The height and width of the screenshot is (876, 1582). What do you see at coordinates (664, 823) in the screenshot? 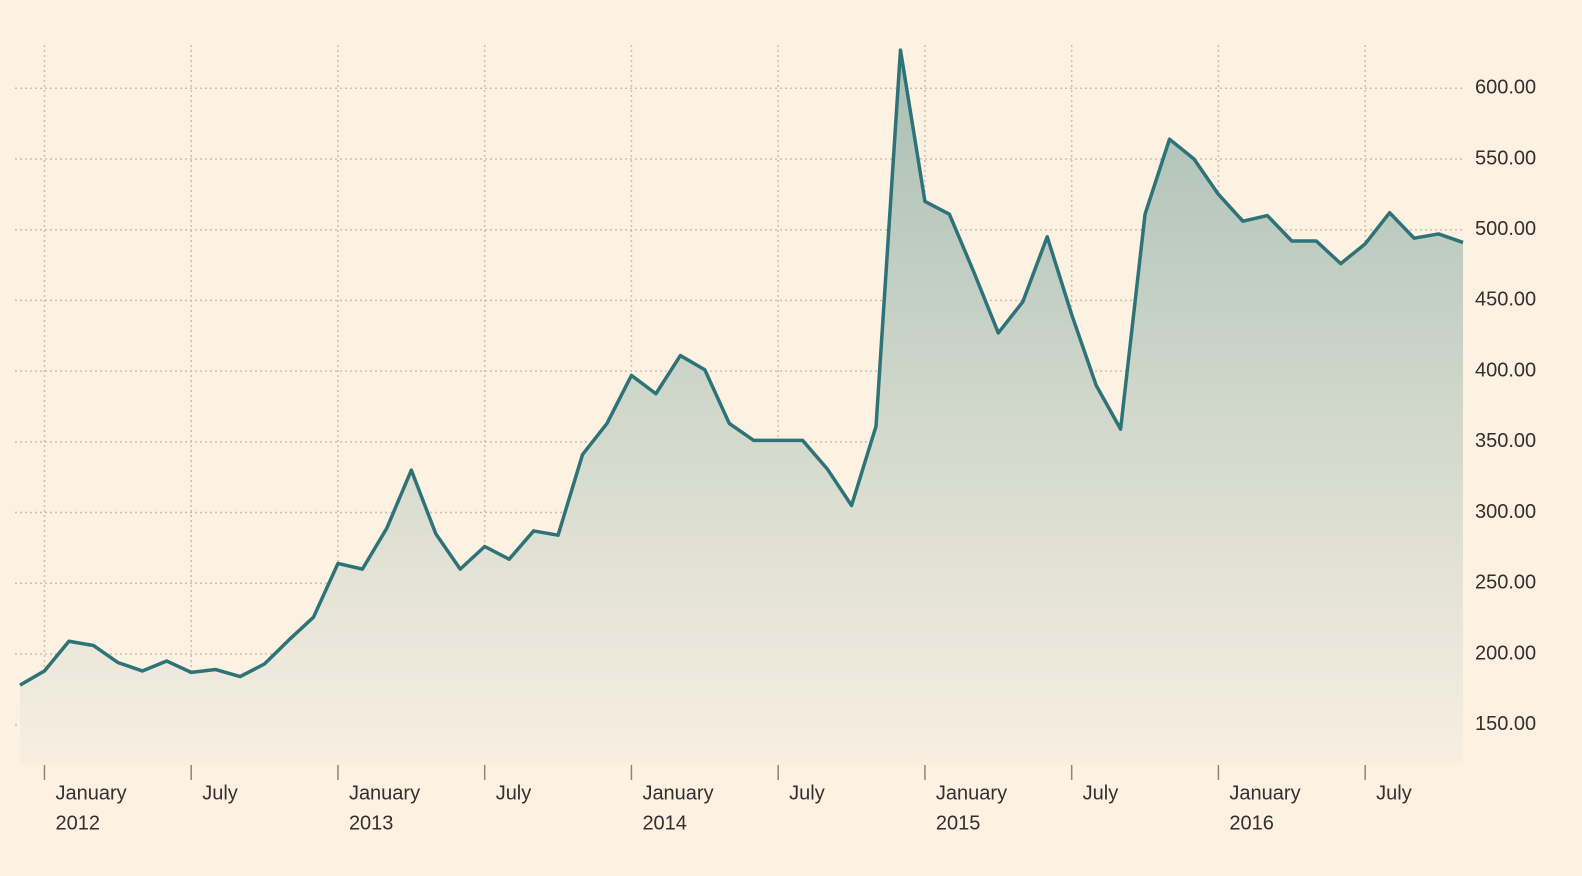
I see `x-tick-sublabel: 2014` at bounding box center [664, 823].